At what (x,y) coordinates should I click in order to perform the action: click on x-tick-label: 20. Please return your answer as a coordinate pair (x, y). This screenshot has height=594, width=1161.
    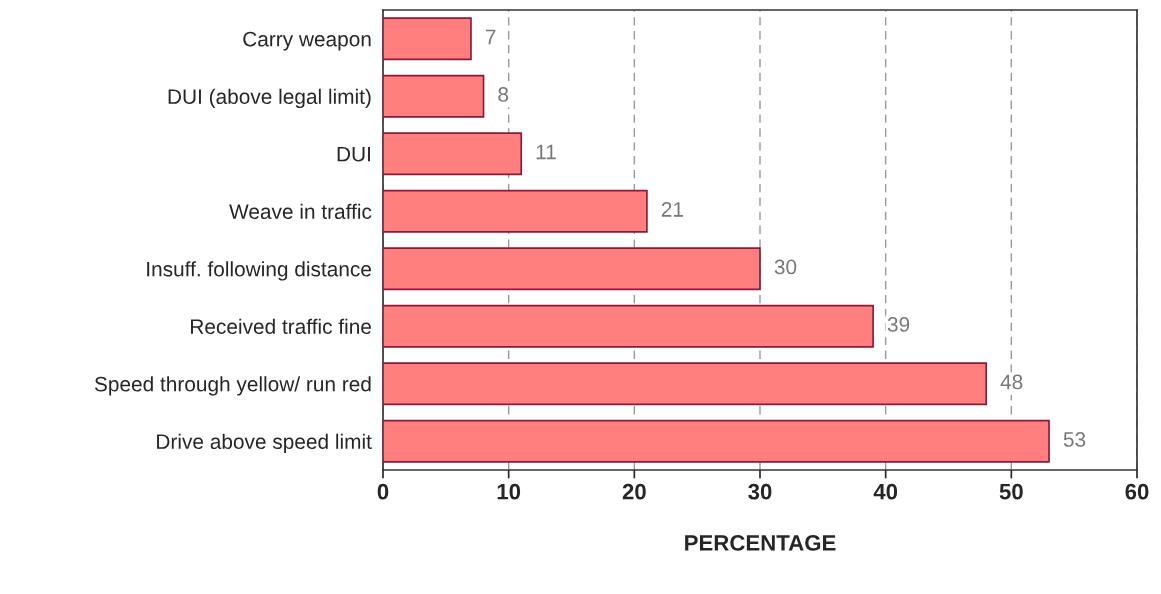
    Looking at the image, I should click on (634, 491).